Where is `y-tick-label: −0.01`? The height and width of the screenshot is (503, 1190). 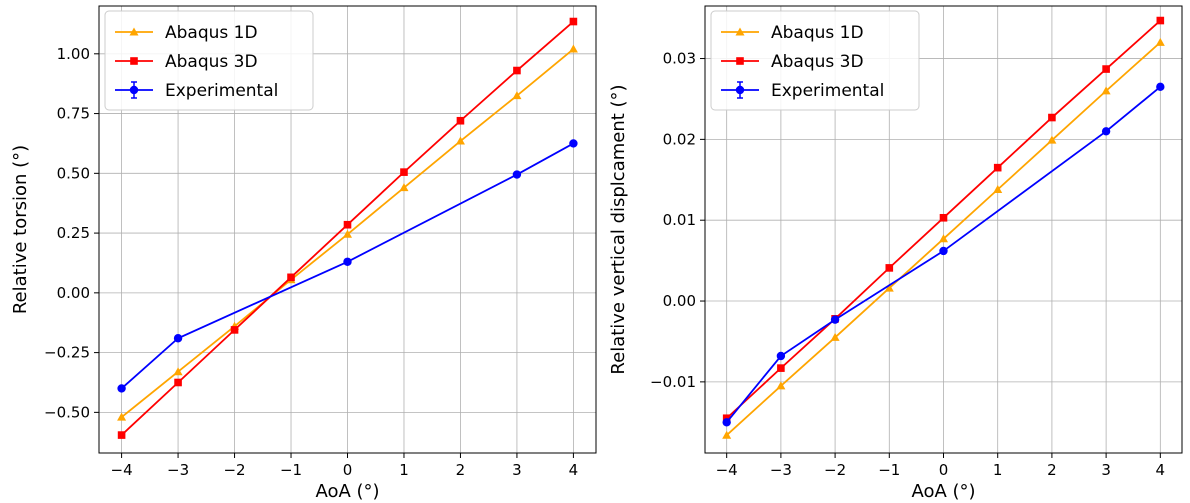 y-tick-label: −0.01 is located at coordinates (673, 382).